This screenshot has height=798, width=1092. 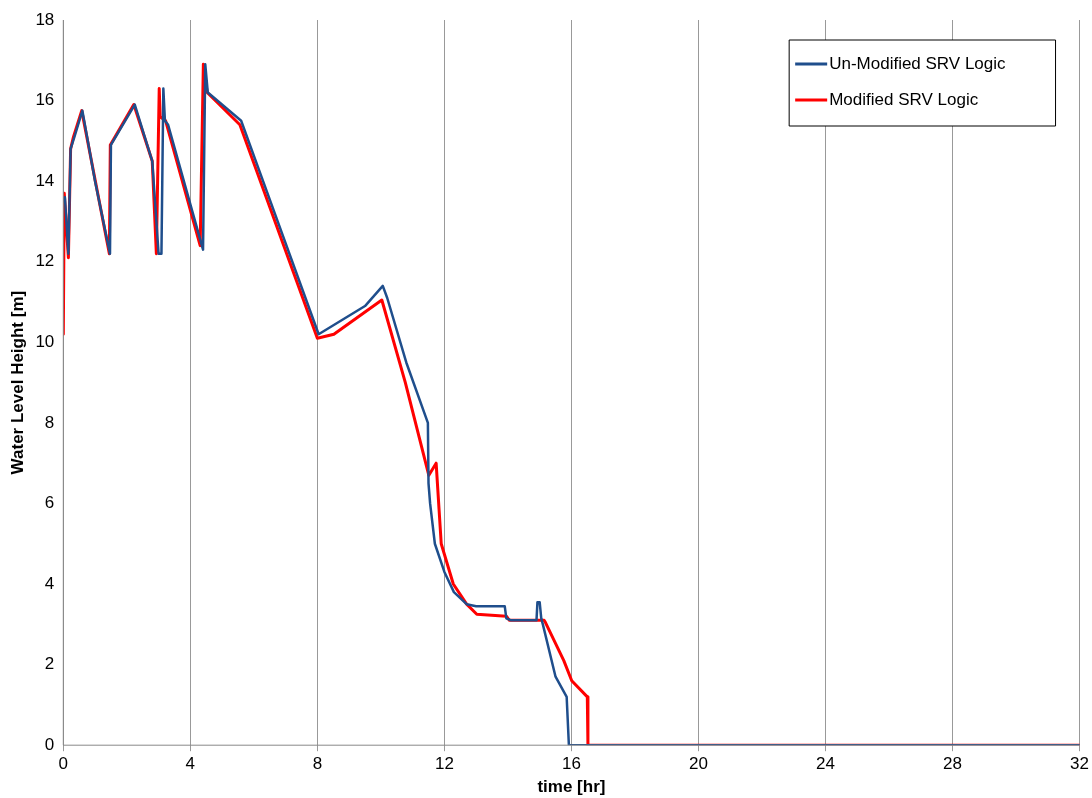 I want to click on x-tick-label: 0, so click(x=63, y=764).